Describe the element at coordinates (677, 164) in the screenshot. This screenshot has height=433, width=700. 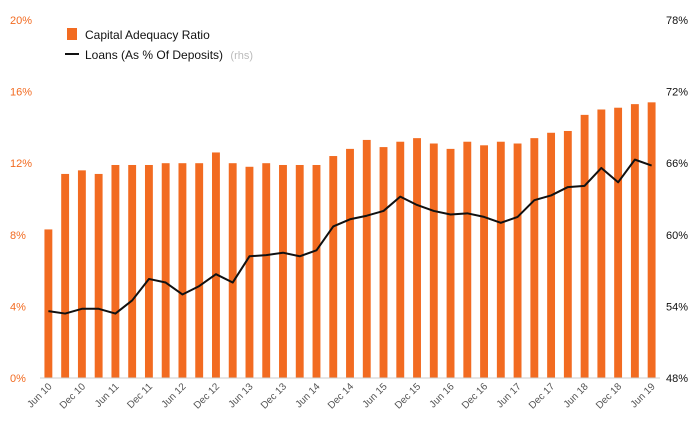
I see `right-tick-label: 66%` at that location.